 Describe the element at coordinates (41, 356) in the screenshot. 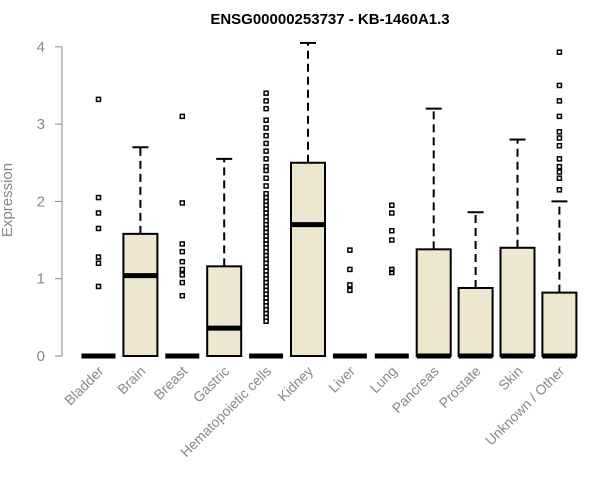

I see `y-tick-label: 0` at that location.